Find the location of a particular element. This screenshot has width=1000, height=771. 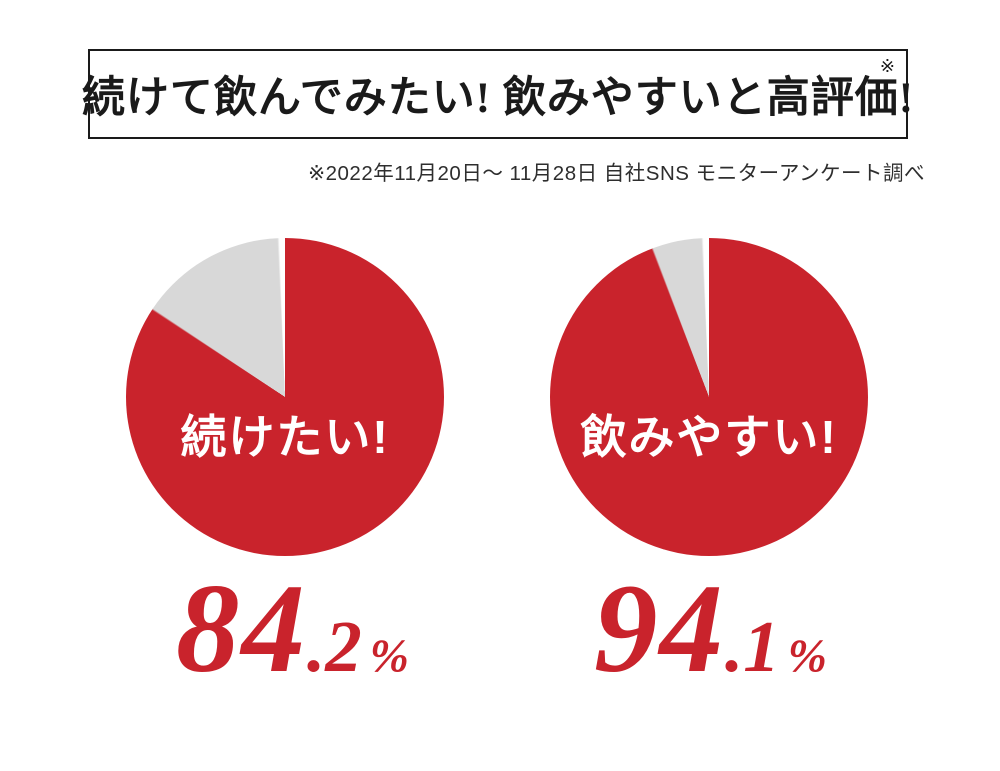

percentage-keep-drinking: 84.2% is located at coordinates (292, 629).